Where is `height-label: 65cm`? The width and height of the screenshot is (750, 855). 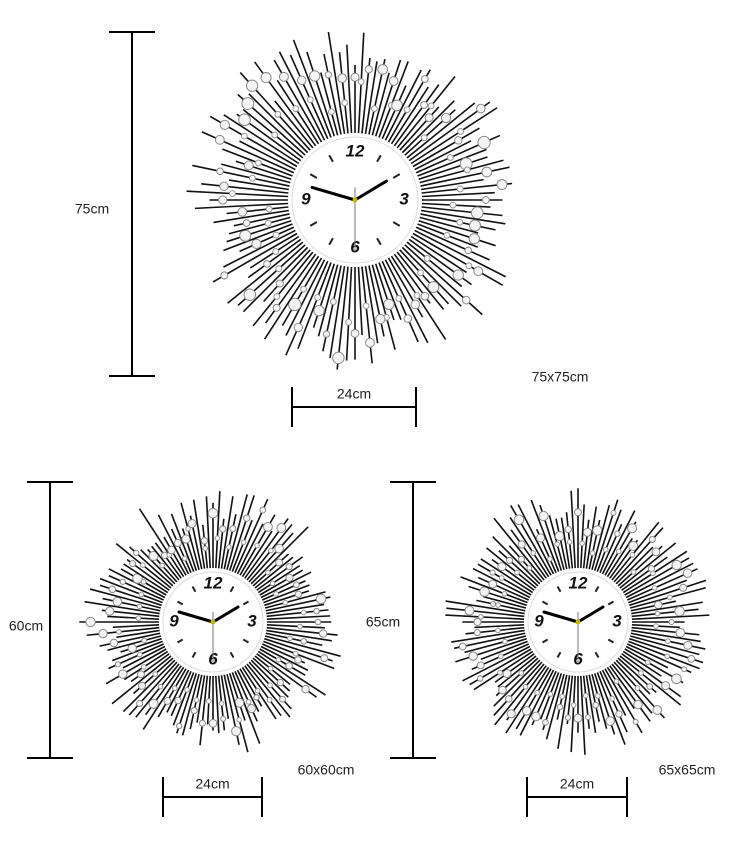 height-label: 65cm is located at coordinates (383, 622).